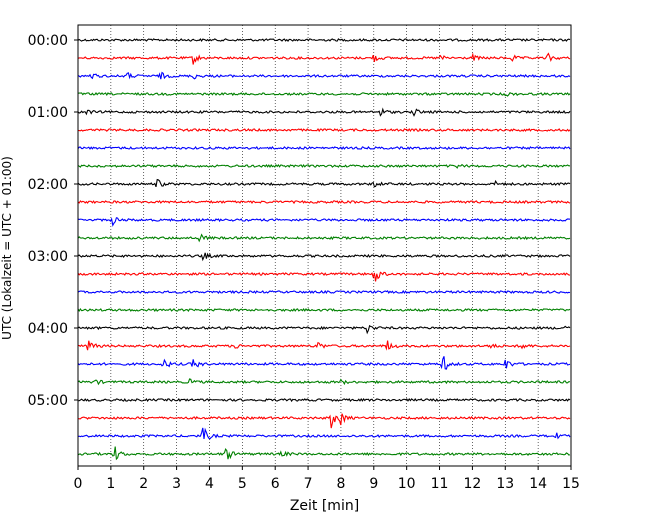 This screenshot has width=650, height=520. Describe the element at coordinates (407, 484) in the screenshot. I see `x-tick-label: 10` at that location.